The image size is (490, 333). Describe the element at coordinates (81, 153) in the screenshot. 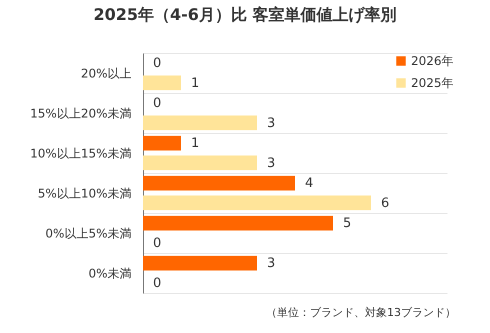

I see `y-tick-label: 10%以上15%未満` at that location.